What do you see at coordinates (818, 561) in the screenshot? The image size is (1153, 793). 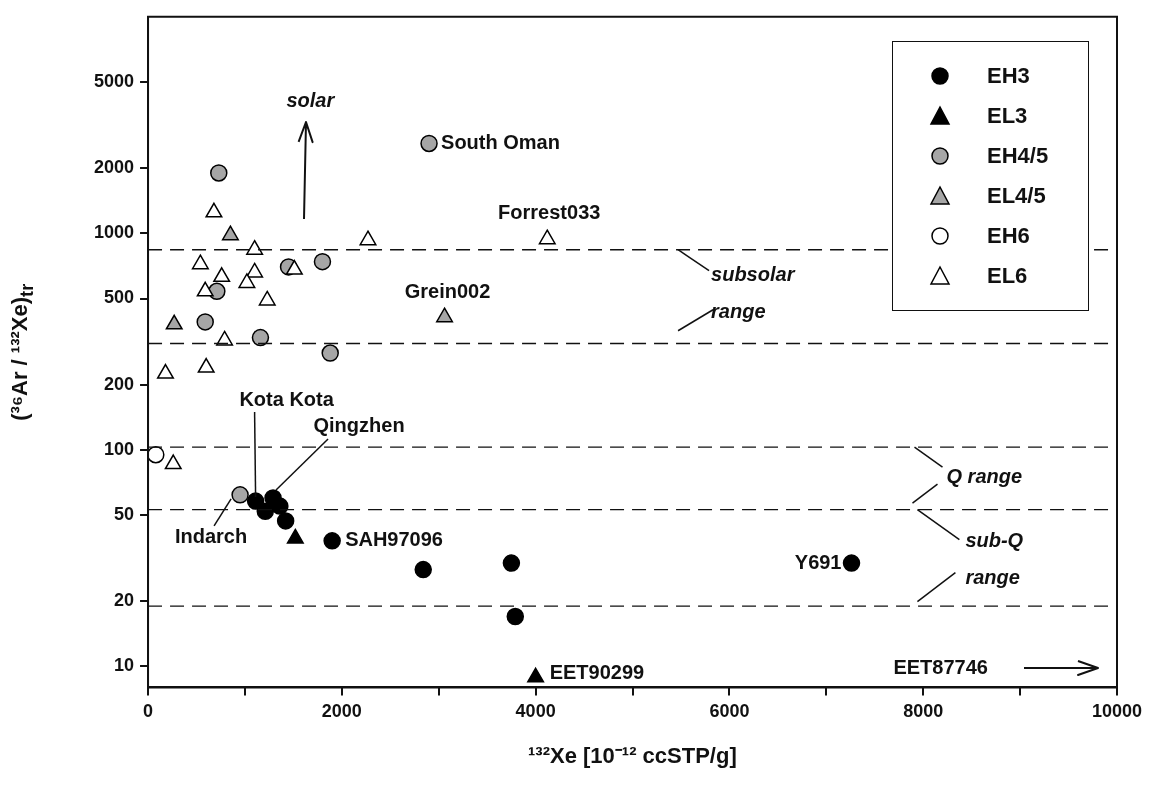 I see `annotation: Y691` at bounding box center [818, 561].